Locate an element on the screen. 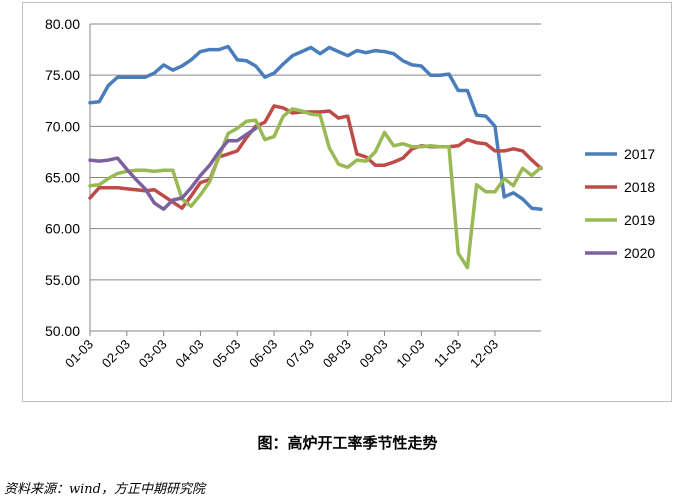  x-tick-label: 01-03 is located at coordinates (79, 354).